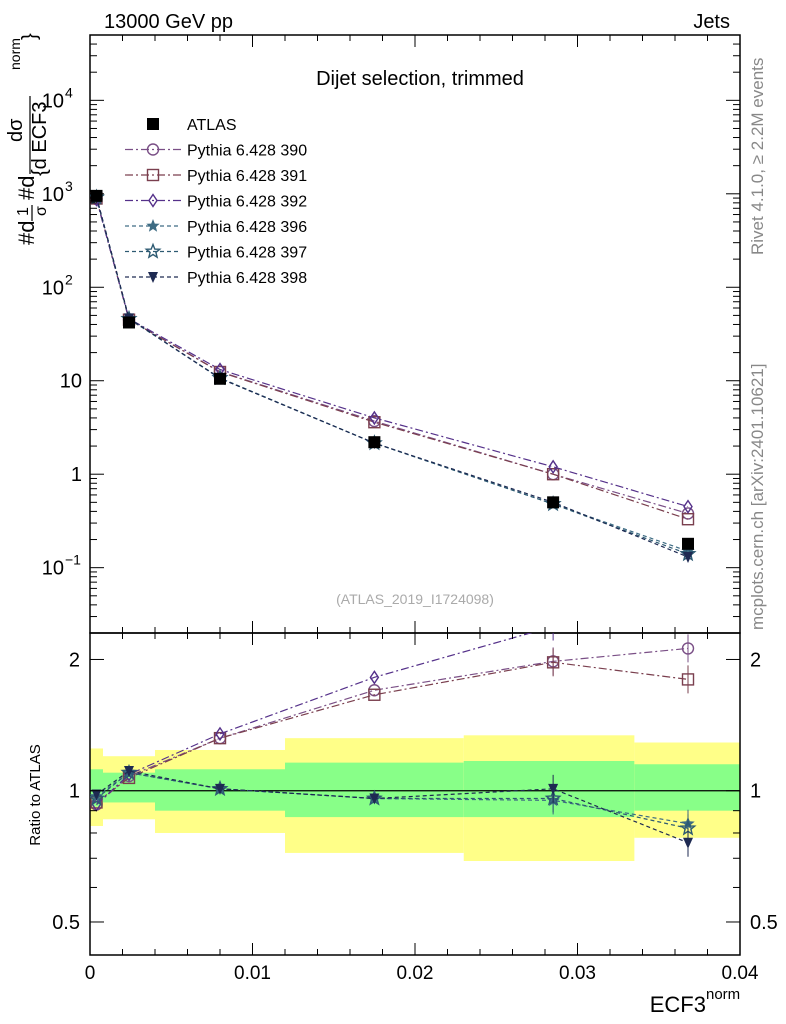  What do you see at coordinates (755, 660) in the screenshot?
I see `ratio-y-tick-label-right: 2` at bounding box center [755, 660].